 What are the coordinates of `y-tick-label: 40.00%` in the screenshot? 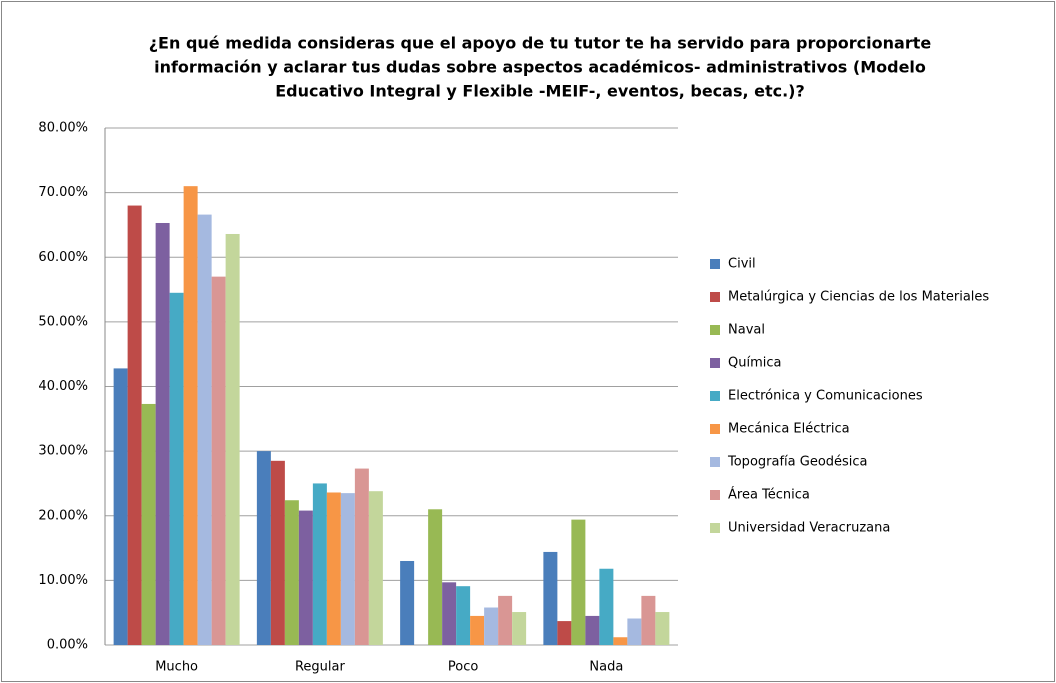 It's located at (63, 386).